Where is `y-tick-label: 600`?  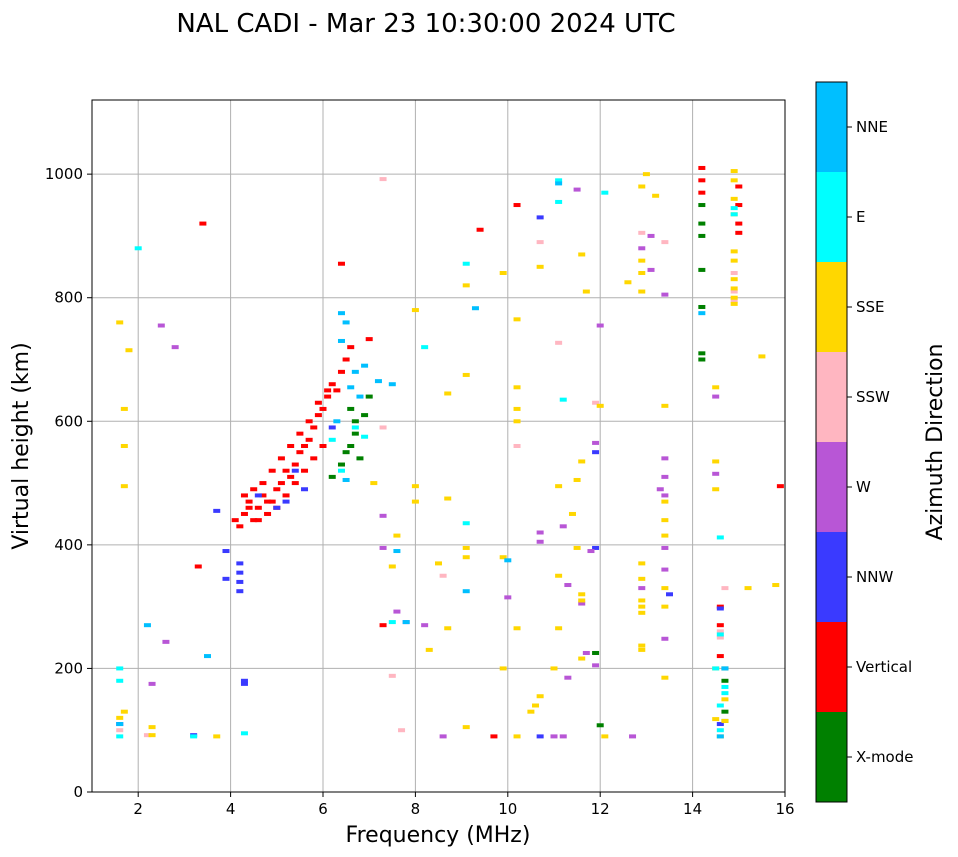 y-tick-label: 600 is located at coordinates (68, 421).